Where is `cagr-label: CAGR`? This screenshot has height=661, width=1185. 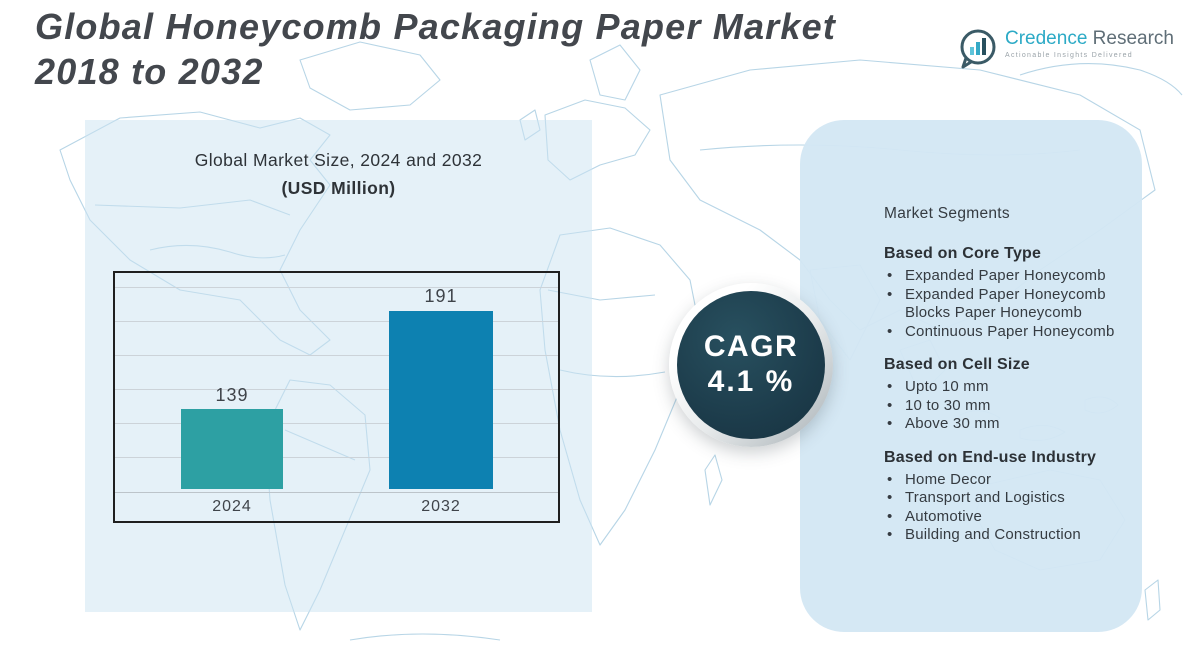 cagr-label: CAGR is located at coordinates (751, 346).